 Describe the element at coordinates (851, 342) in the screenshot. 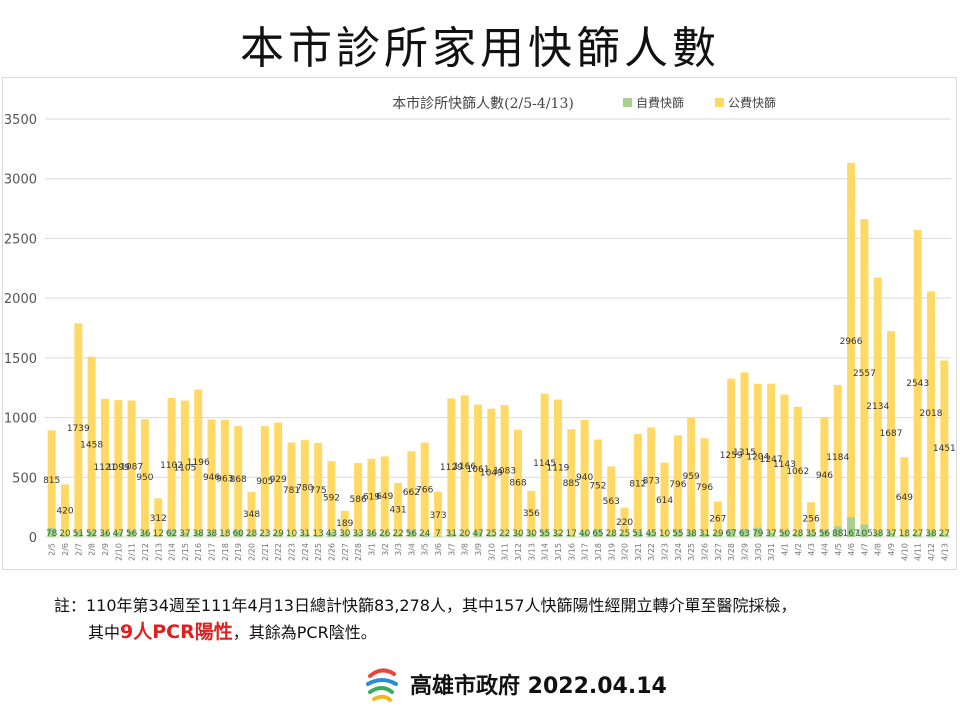

I see `data-label-public: 2966` at that location.